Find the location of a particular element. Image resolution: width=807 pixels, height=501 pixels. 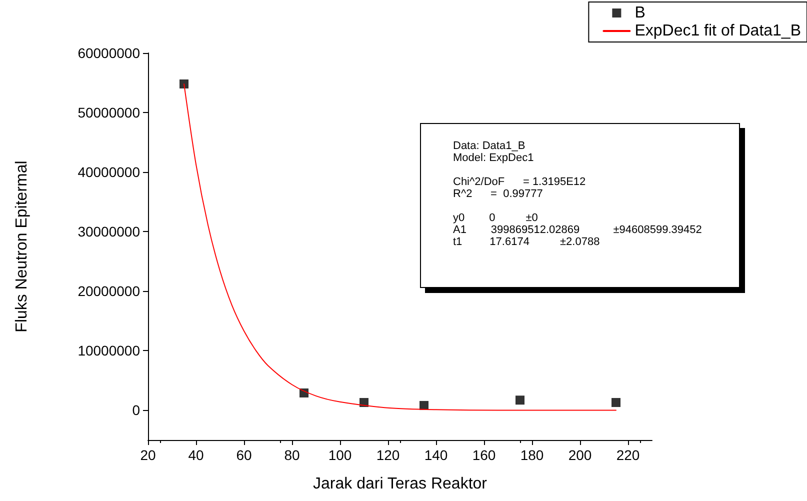

y-tick-label: 40000000 is located at coordinates (109, 172).